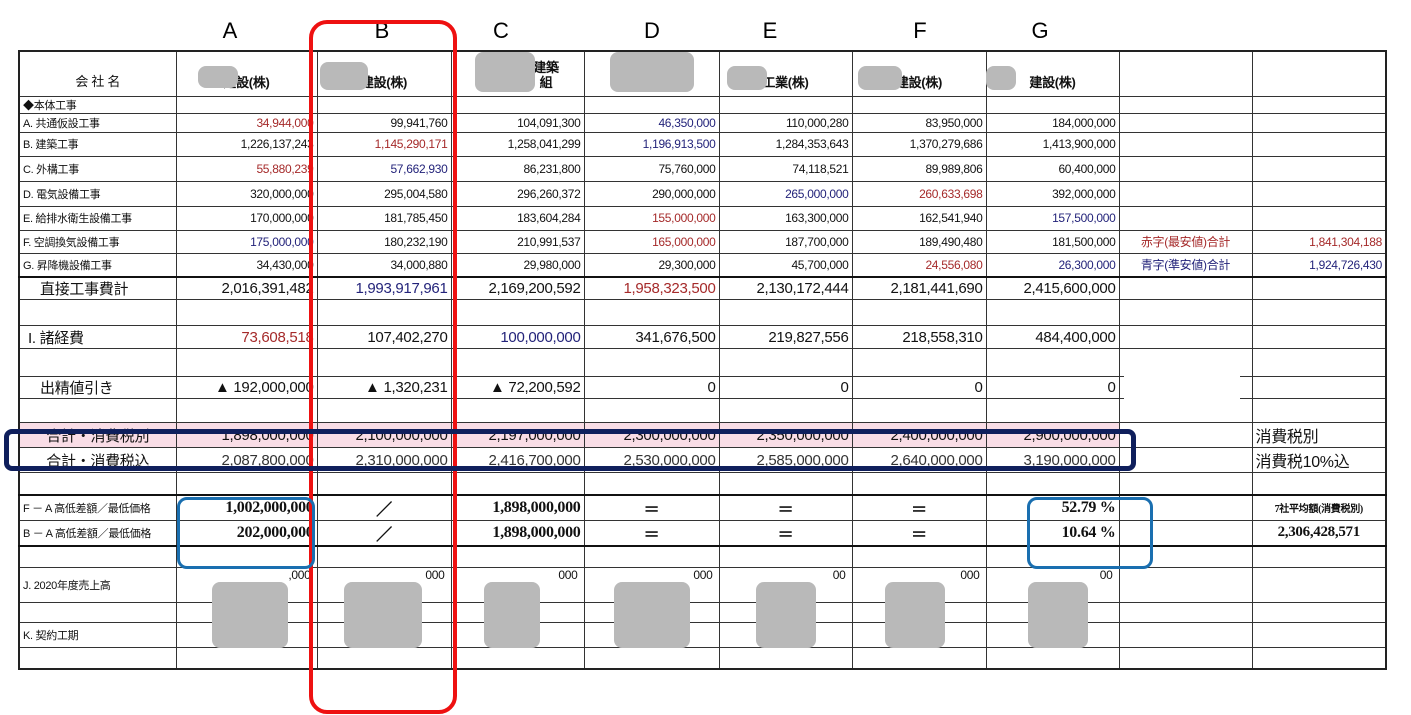 The width and height of the screenshot is (1411, 715). I want to click on cell: 34,944,000, so click(246, 122).